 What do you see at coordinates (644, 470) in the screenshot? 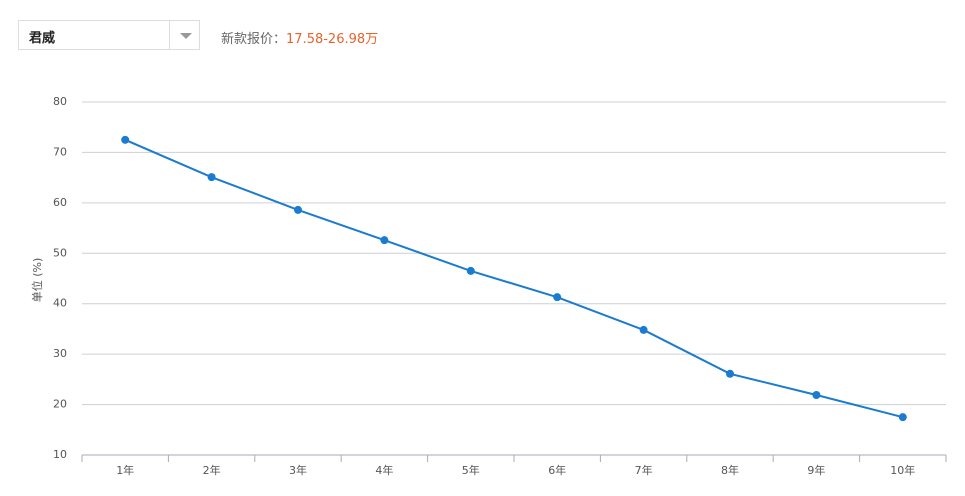
I see `x-tick-label: 7年` at bounding box center [644, 470].